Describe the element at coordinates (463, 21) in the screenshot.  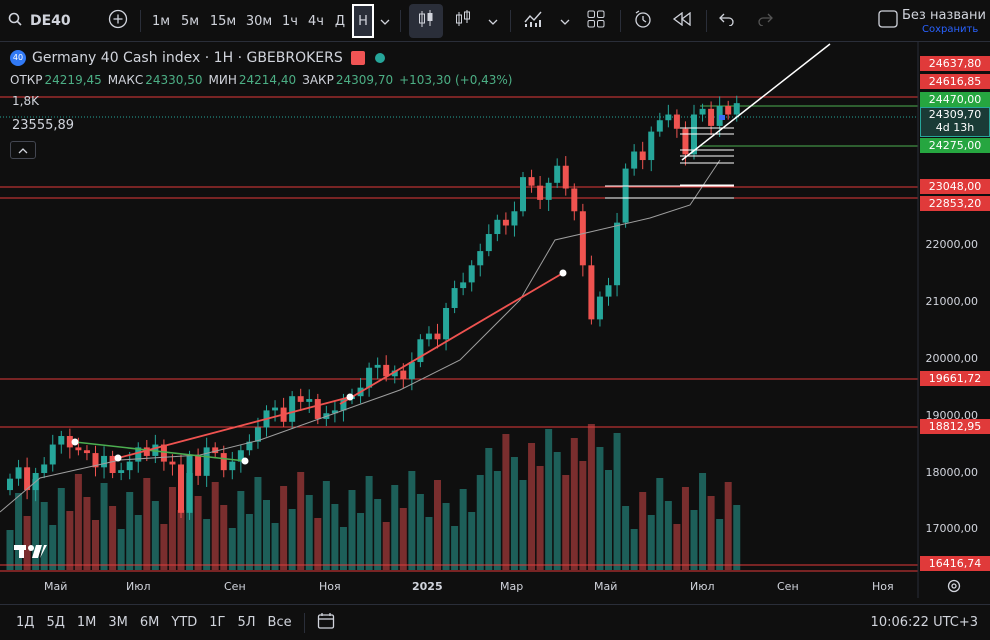
I see `bar-type-button` at that location.